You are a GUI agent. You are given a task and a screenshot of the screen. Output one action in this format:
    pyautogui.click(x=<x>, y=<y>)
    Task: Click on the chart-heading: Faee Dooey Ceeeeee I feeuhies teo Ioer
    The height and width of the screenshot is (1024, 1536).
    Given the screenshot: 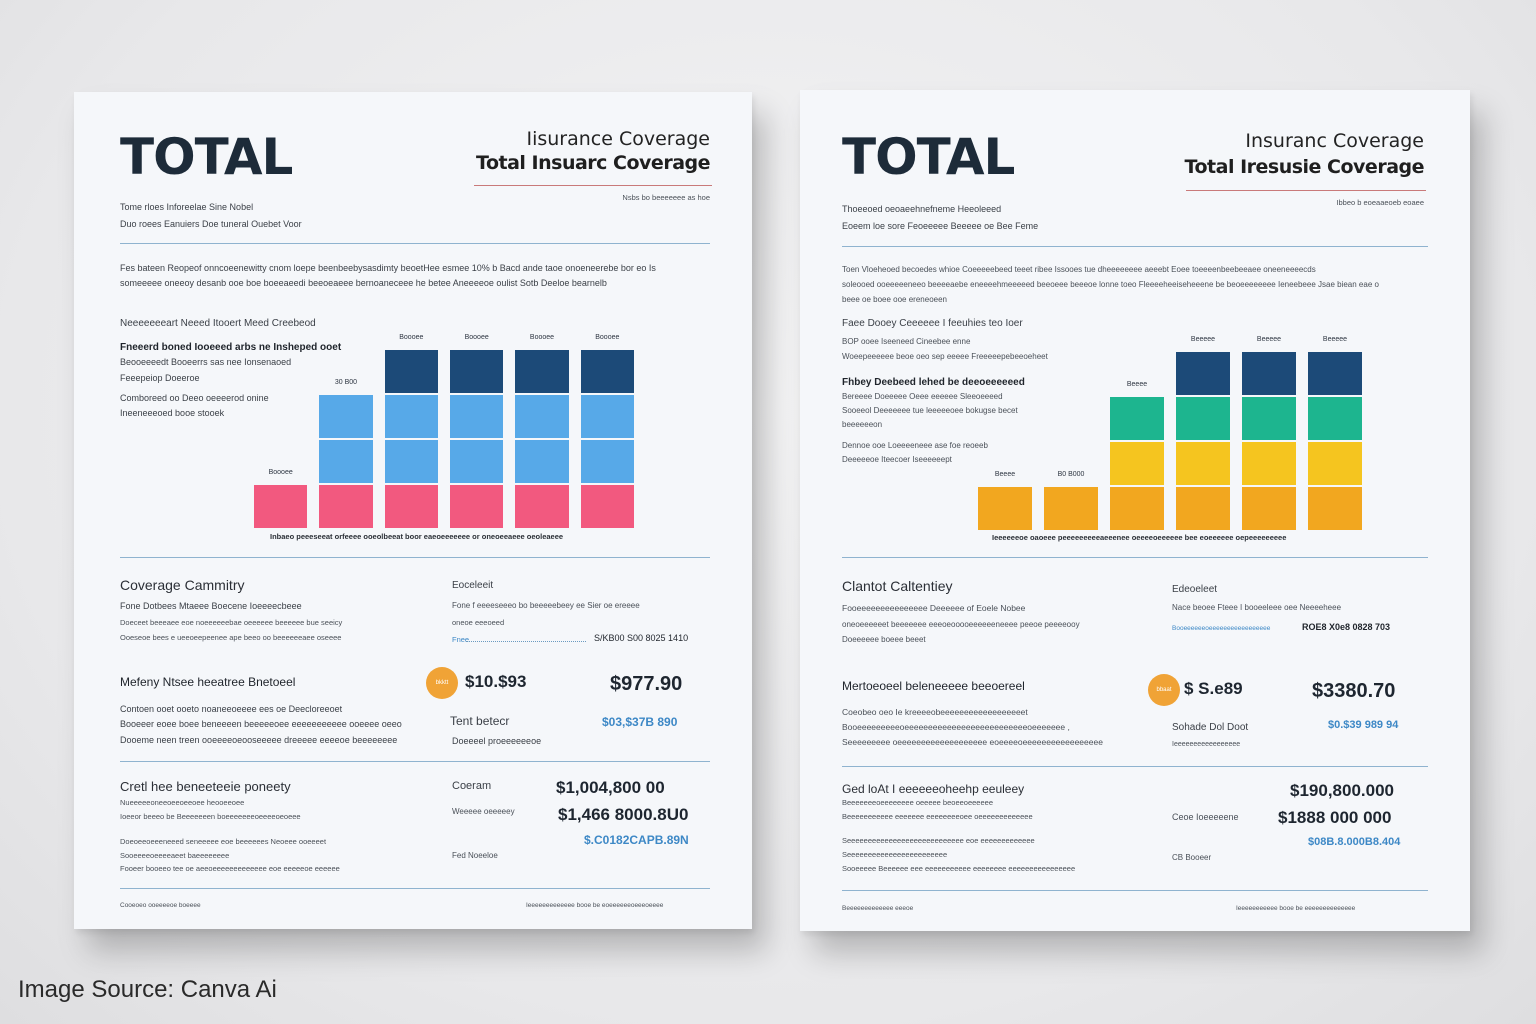 What is the action you would take?
    pyautogui.click(x=932, y=323)
    